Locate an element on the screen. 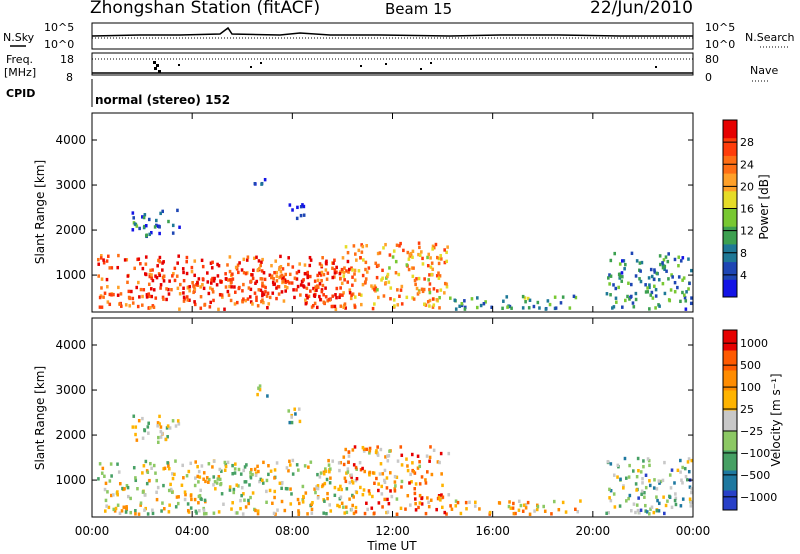 This screenshot has height=554, width=800. colorbar-tick-label: −500 is located at coordinates (755, 475).